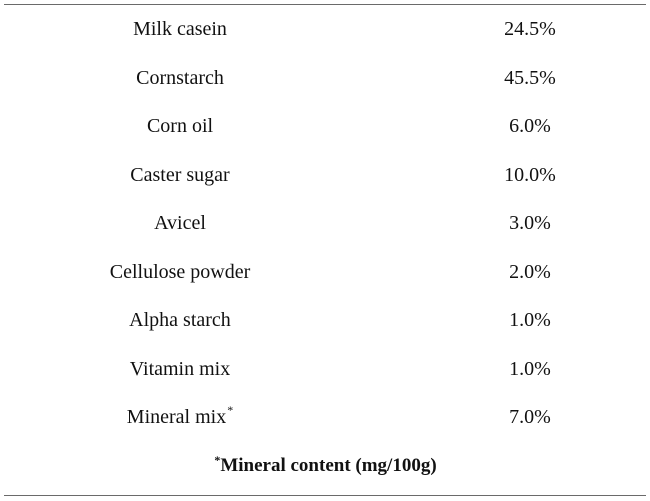  Describe the element at coordinates (180, 126) in the screenshot. I see `ingredient-name: Corn oil` at that location.